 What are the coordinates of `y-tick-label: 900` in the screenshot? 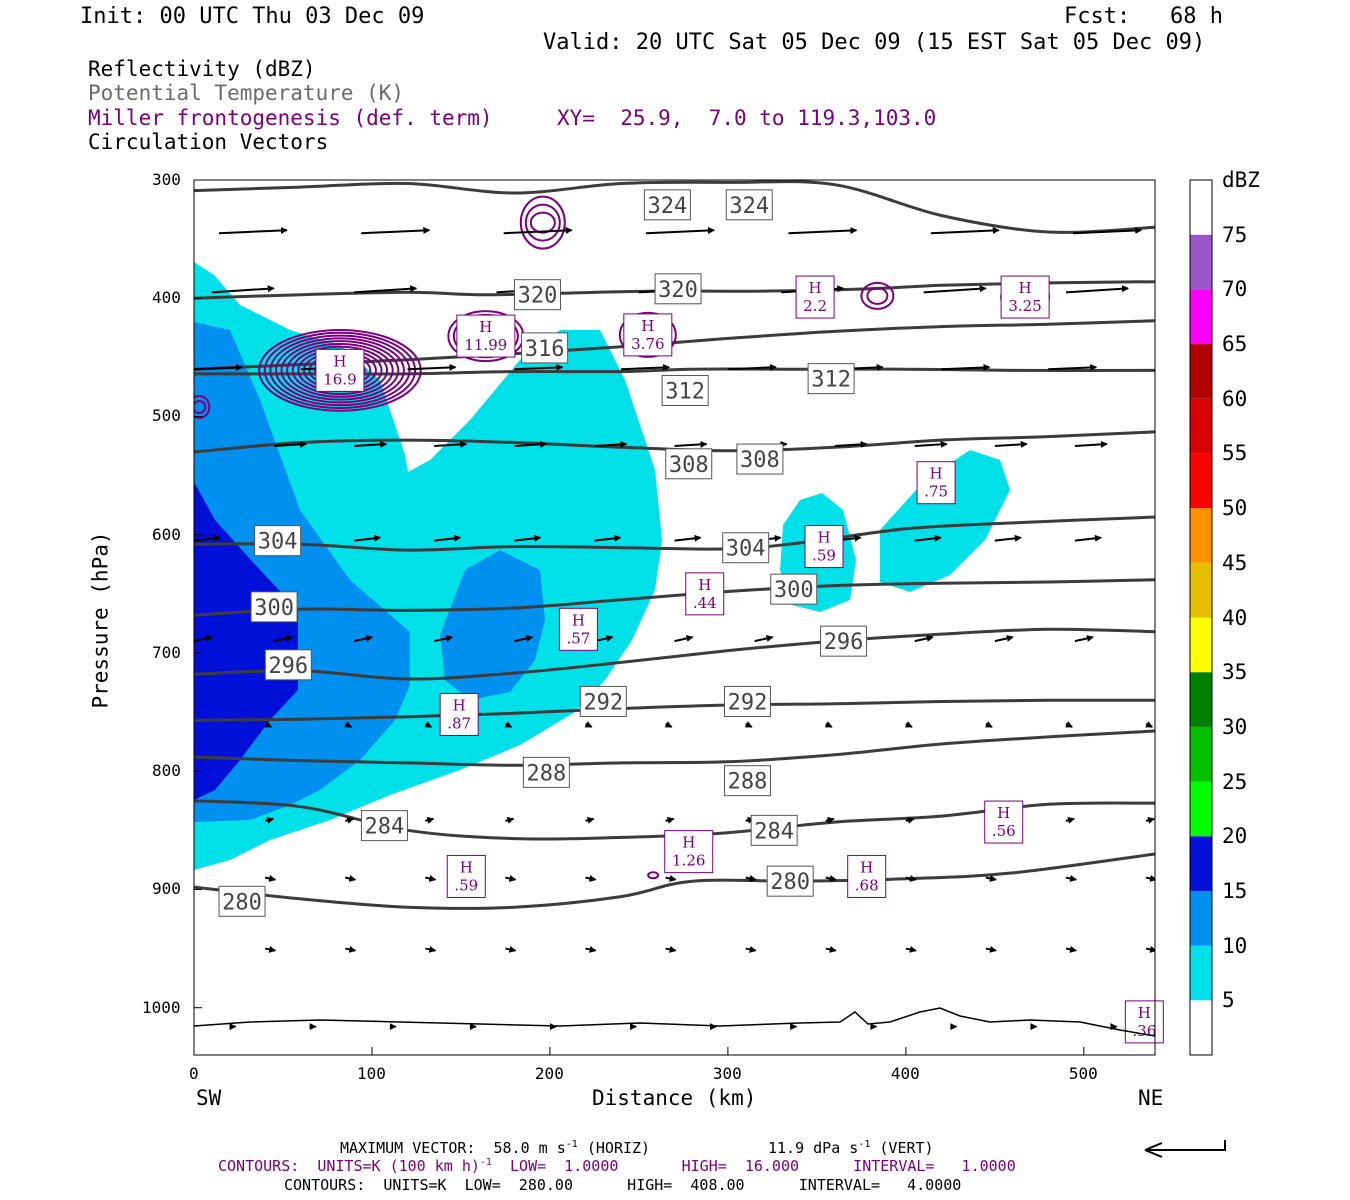 It's located at (166, 889).